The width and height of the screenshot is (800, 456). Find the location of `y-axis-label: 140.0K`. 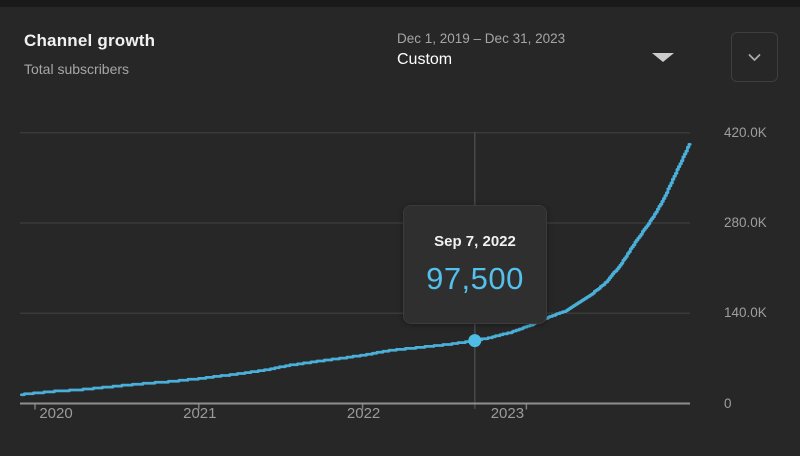

y-axis-label: 140.0K is located at coordinates (745, 313).